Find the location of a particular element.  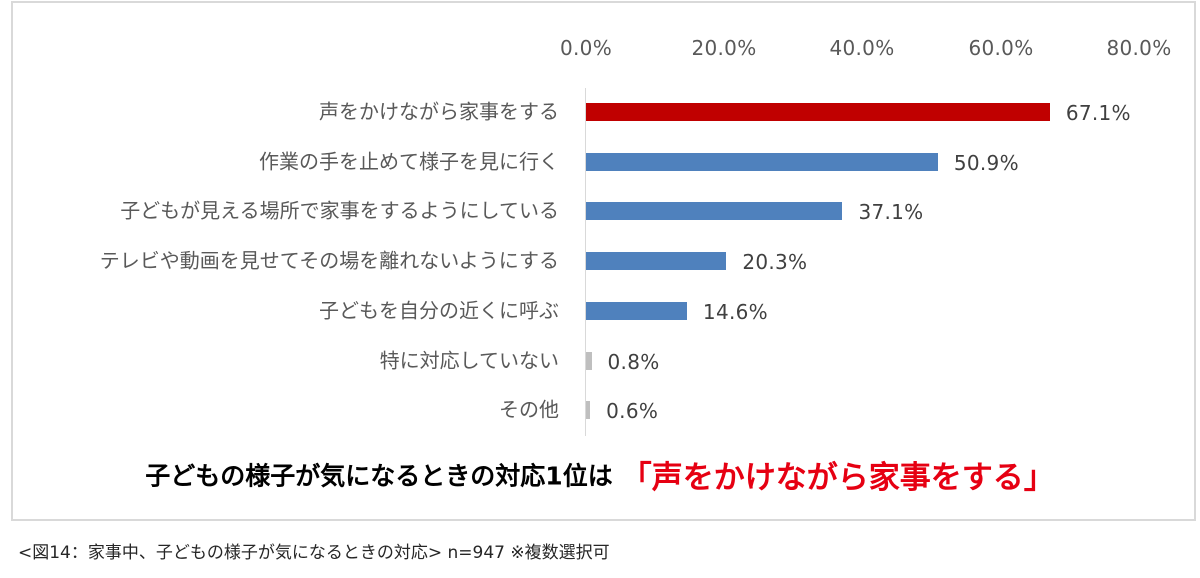

x-tick: 80.0% is located at coordinates (1139, 48).